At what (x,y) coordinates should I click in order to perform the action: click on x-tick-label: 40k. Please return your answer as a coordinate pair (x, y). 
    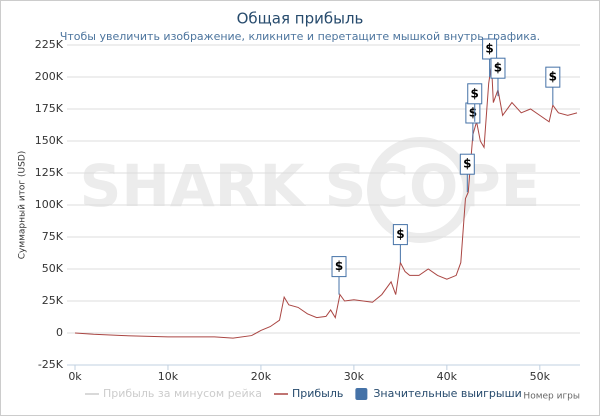
    Looking at the image, I should click on (447, 376).